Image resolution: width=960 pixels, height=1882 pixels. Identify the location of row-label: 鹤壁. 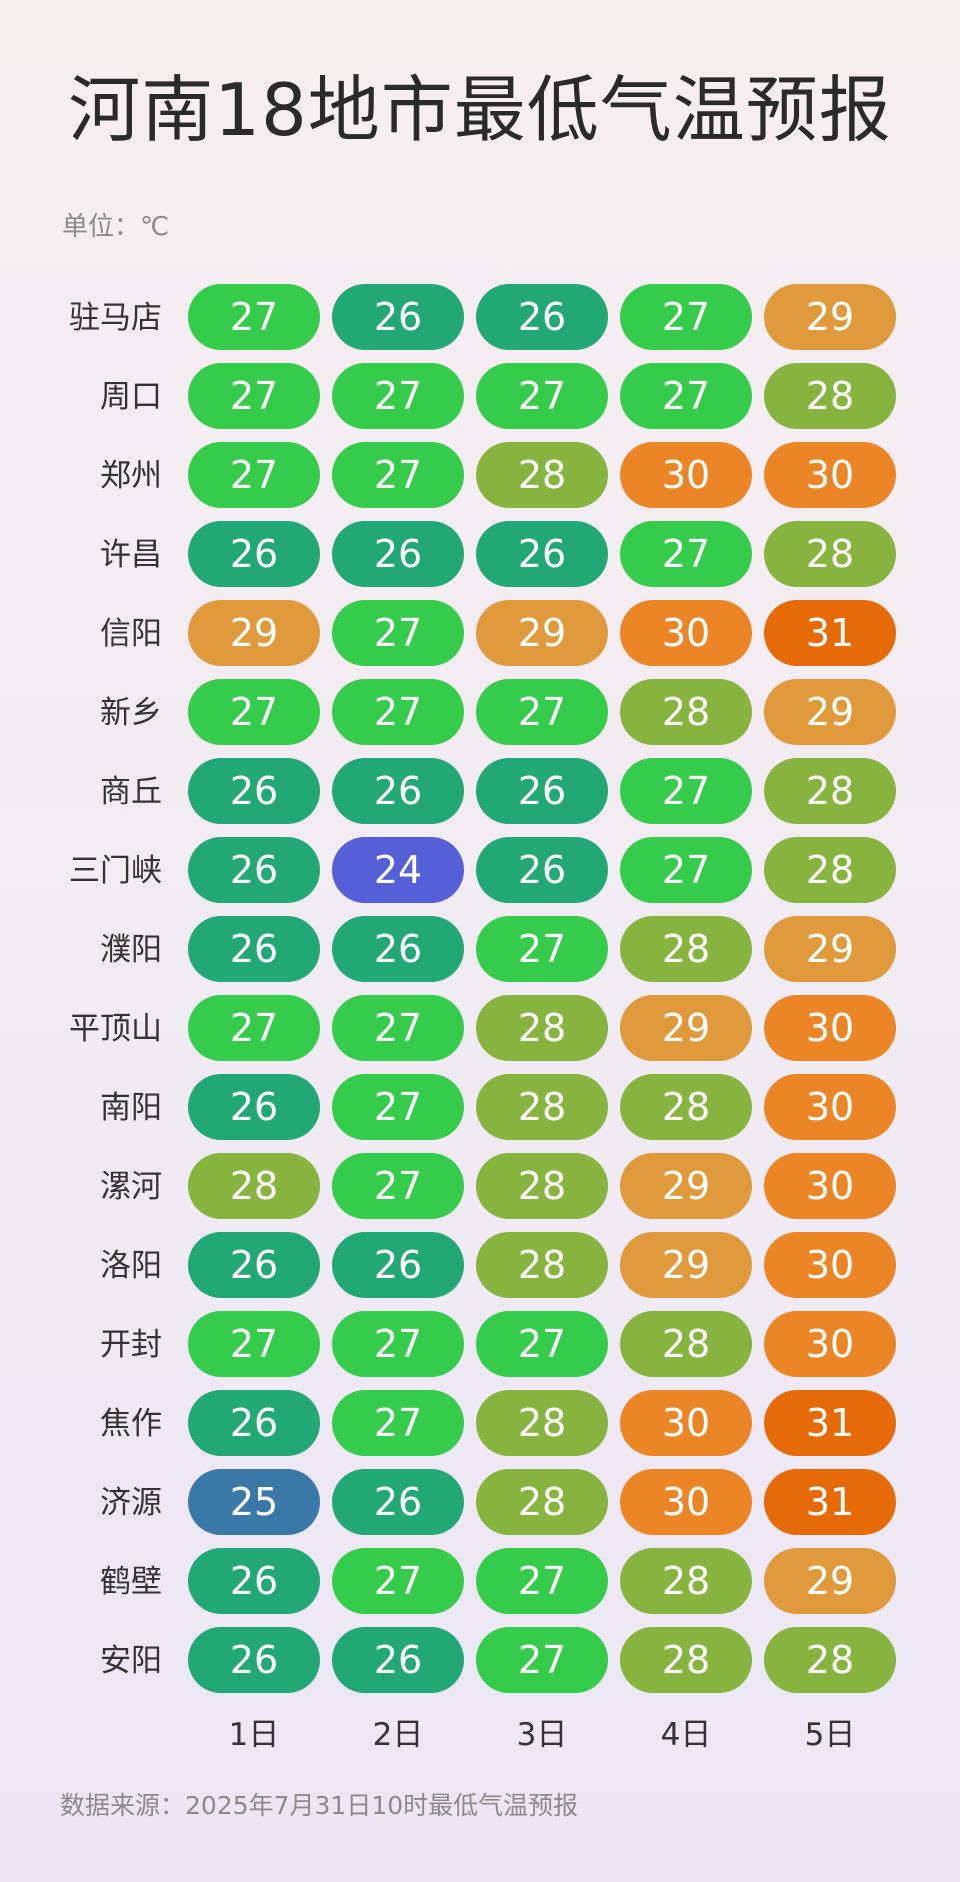
(131, 1582).